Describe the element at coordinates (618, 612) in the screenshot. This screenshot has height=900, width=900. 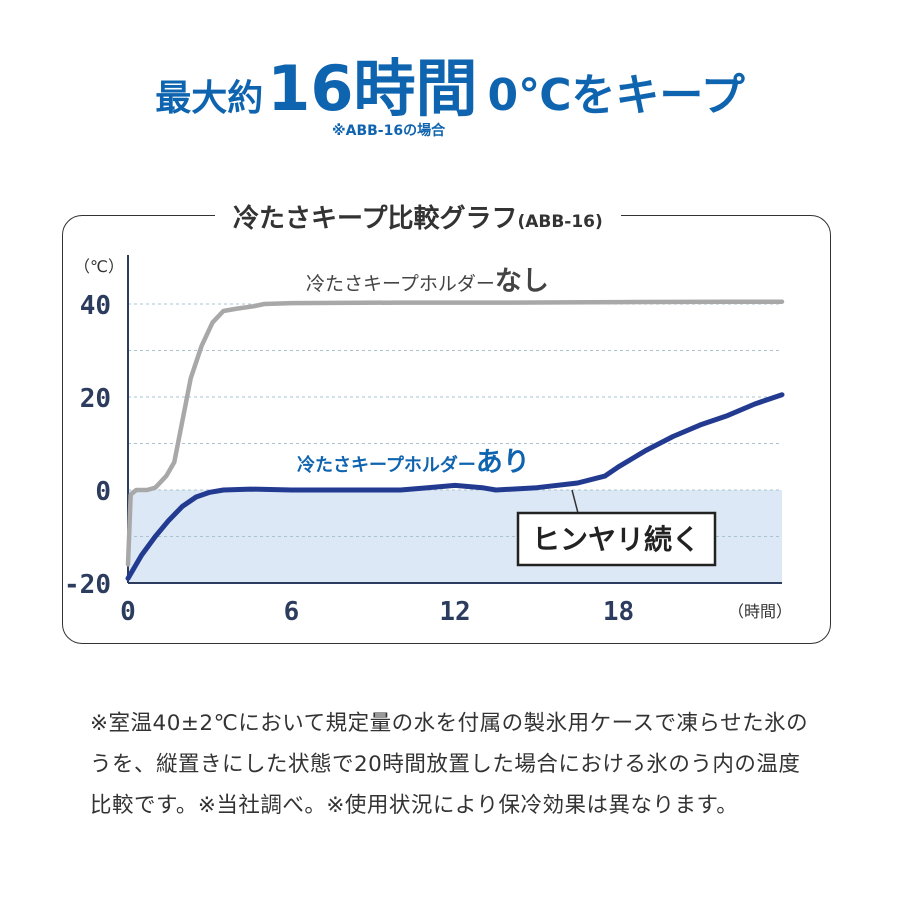
I see `x-tick-label: 18` at that location.